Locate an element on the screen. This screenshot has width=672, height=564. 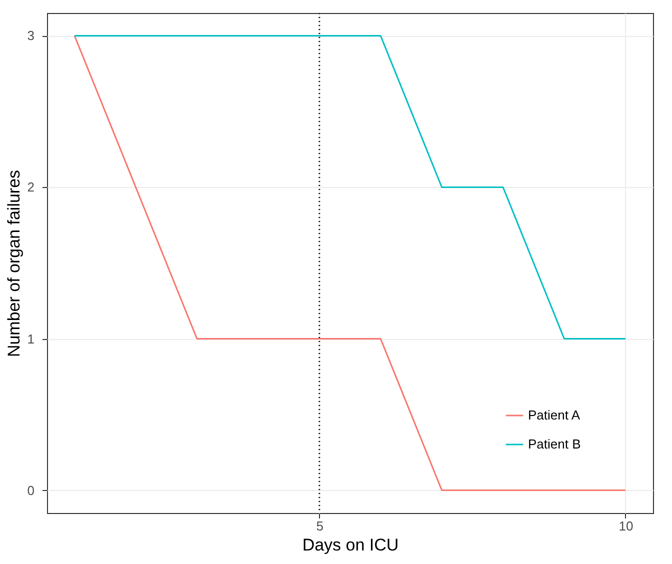
y-axis-title: Number of organ failures is located at coordinates (14, 264).